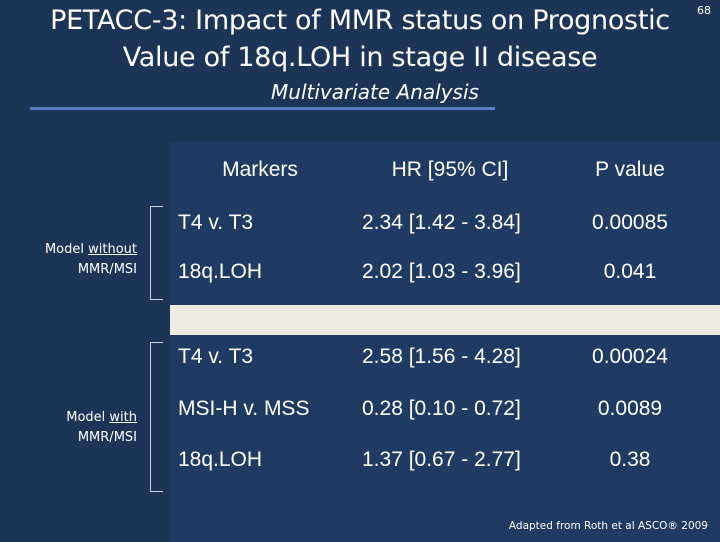  What do you see at coordinates (360, 57) in the screenshot?
I see `title-line-2: Value of 18q.LOH in stage II disease` at bounding box center [360, 57].